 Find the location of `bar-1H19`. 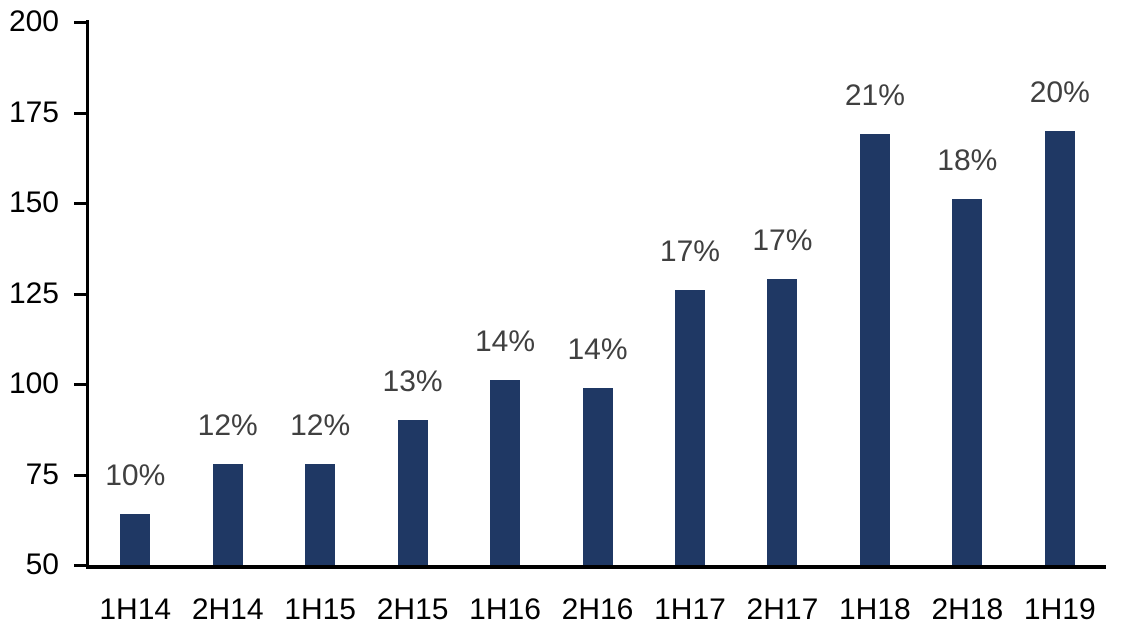

bar-1H19 is located at coordinates (1059, 347).